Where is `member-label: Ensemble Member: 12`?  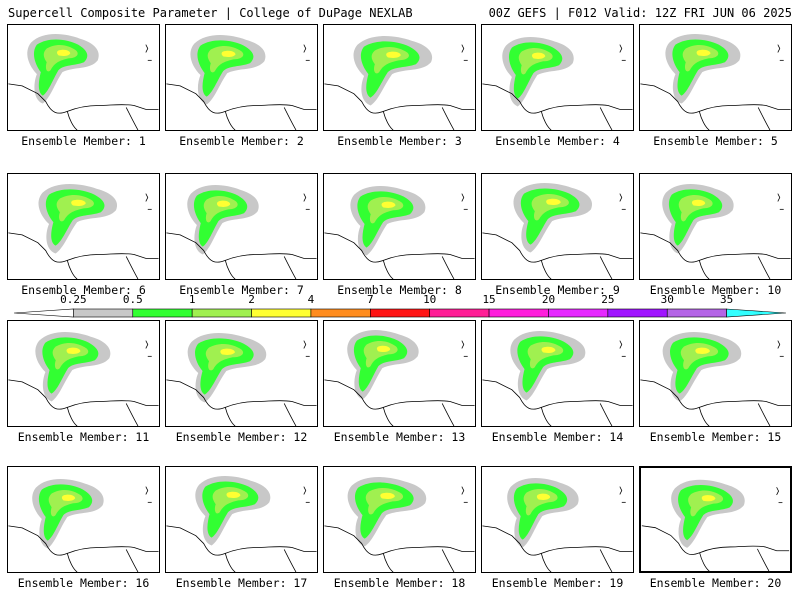 member-label: Ensemble Member: 12 is located at coordinates (241, 437).